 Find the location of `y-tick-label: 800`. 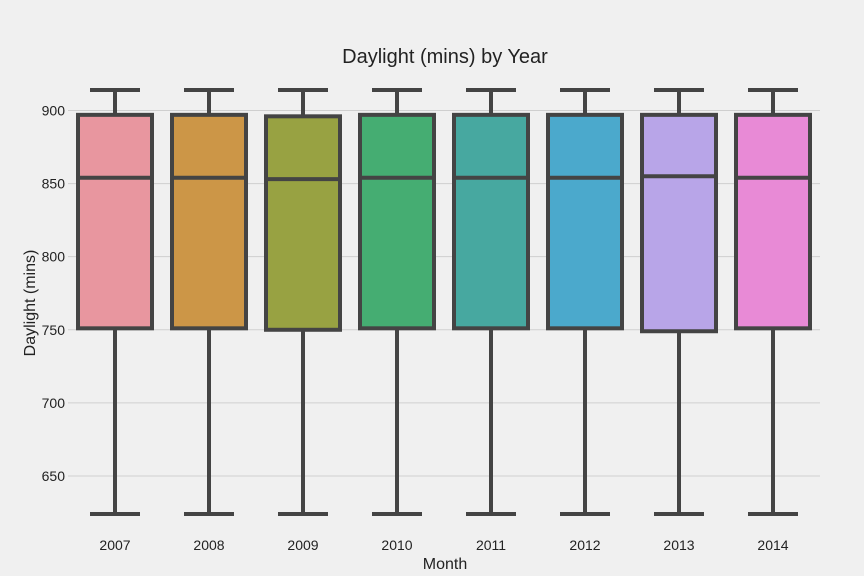

y-tick-label: 800 is located at coordinates (54, 257).